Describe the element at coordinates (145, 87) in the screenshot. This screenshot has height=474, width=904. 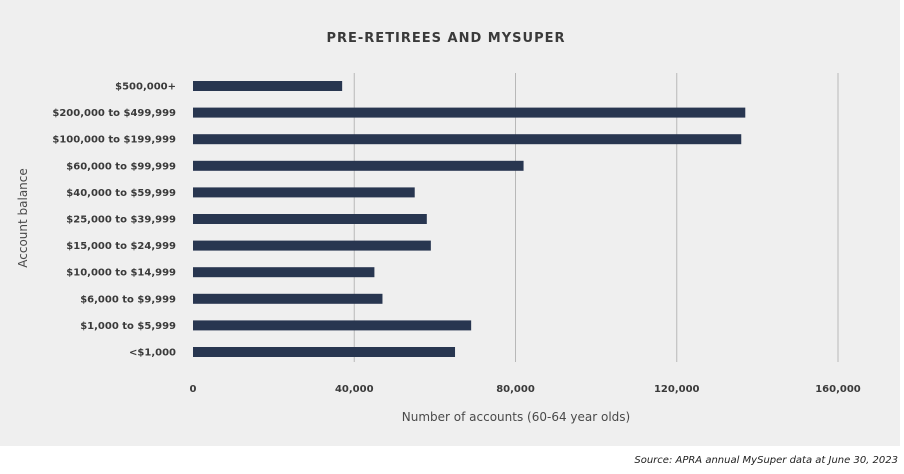
I see `category-label: $500,000+` at that location.